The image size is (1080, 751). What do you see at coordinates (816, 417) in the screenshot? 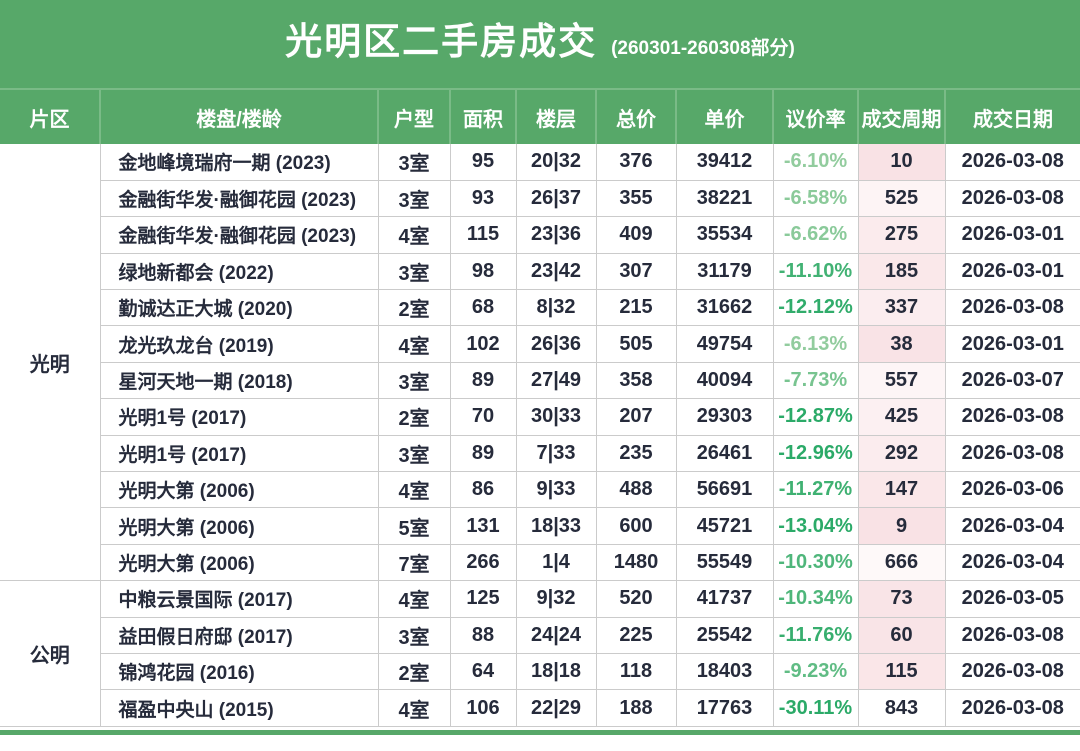
I see `rate-cell: -12.87%` at bounding box center [816, 417].